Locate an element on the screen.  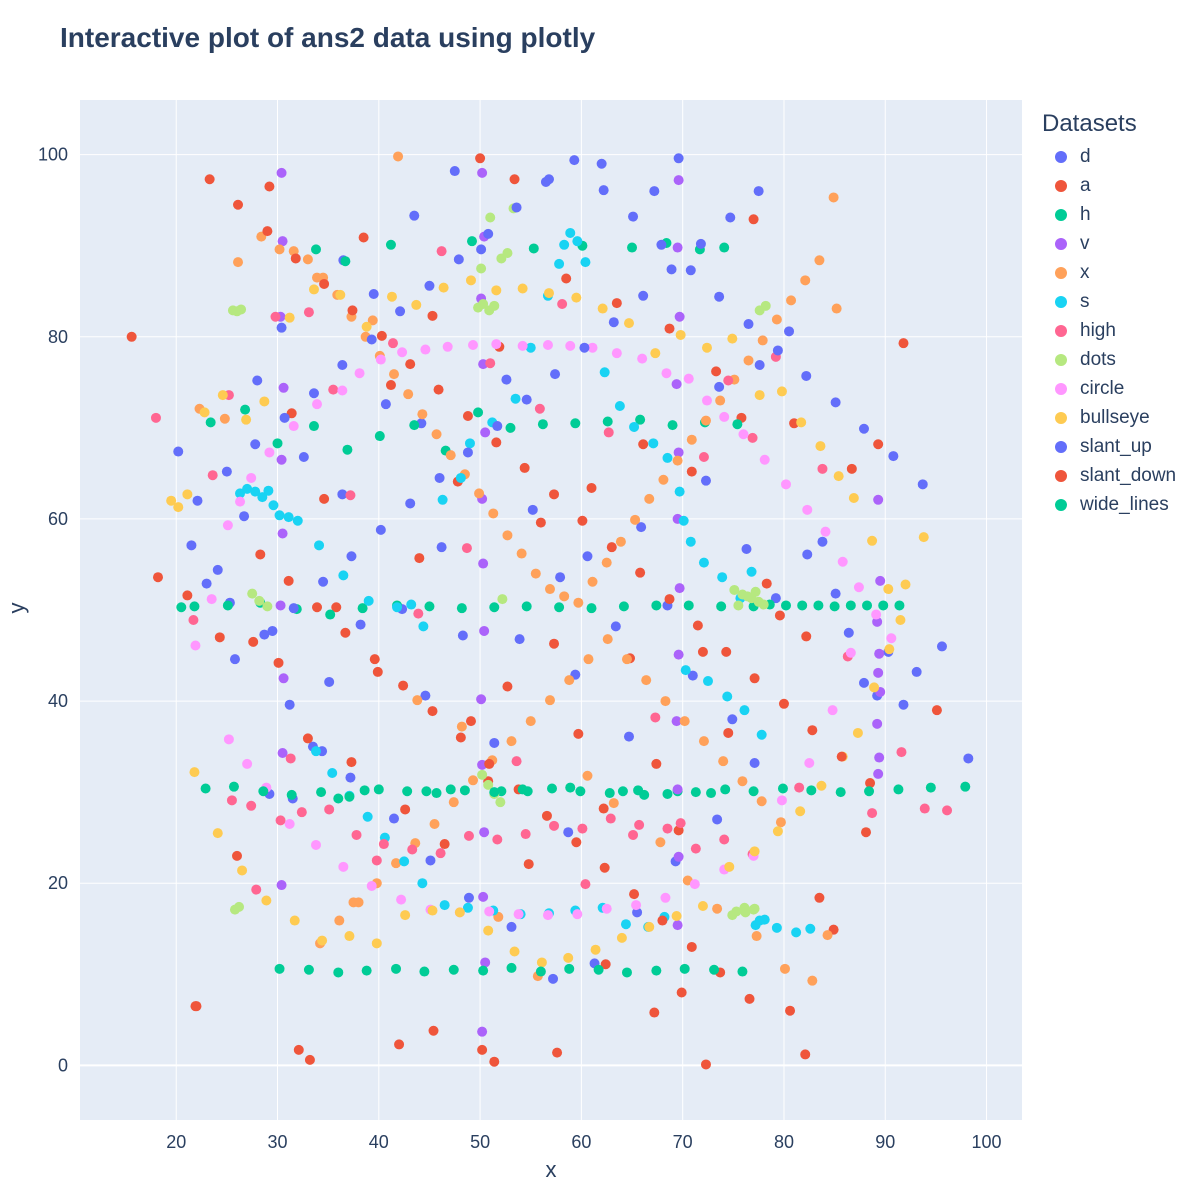
legend-item-slant-up: slant_up is located at coordinates (1109, 446).